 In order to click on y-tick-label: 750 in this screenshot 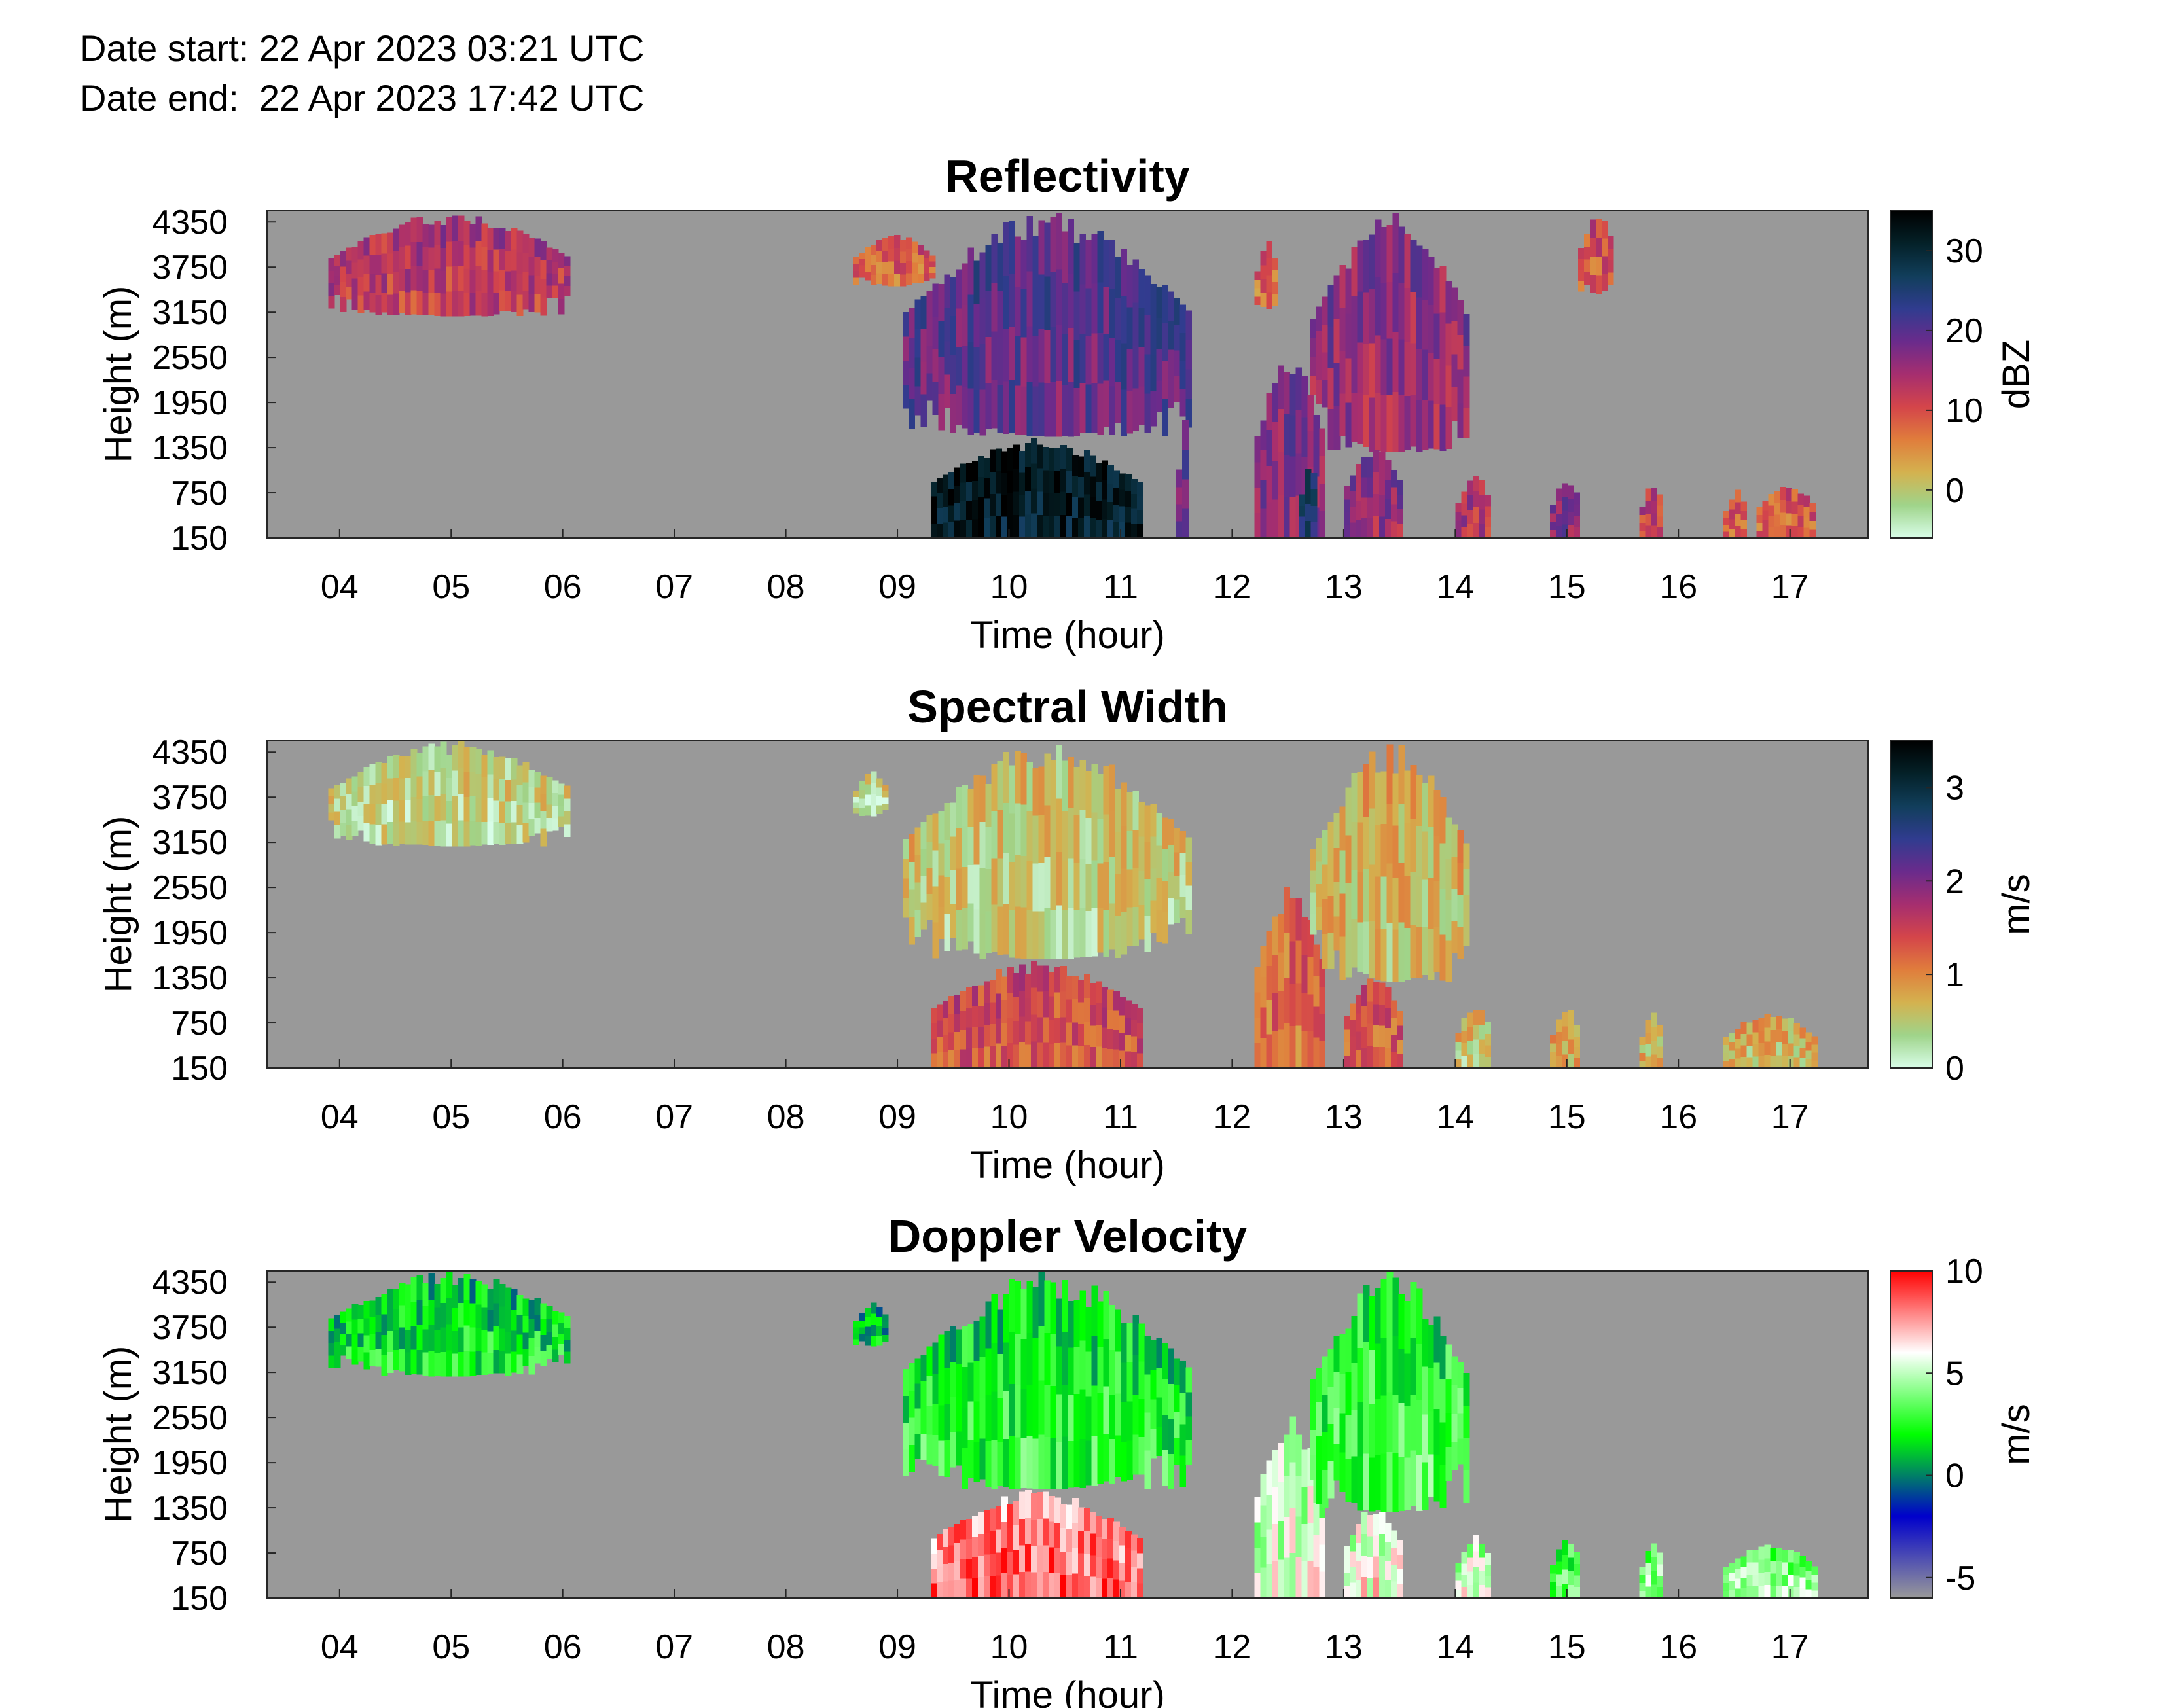, I will do `click(199, 493)`.